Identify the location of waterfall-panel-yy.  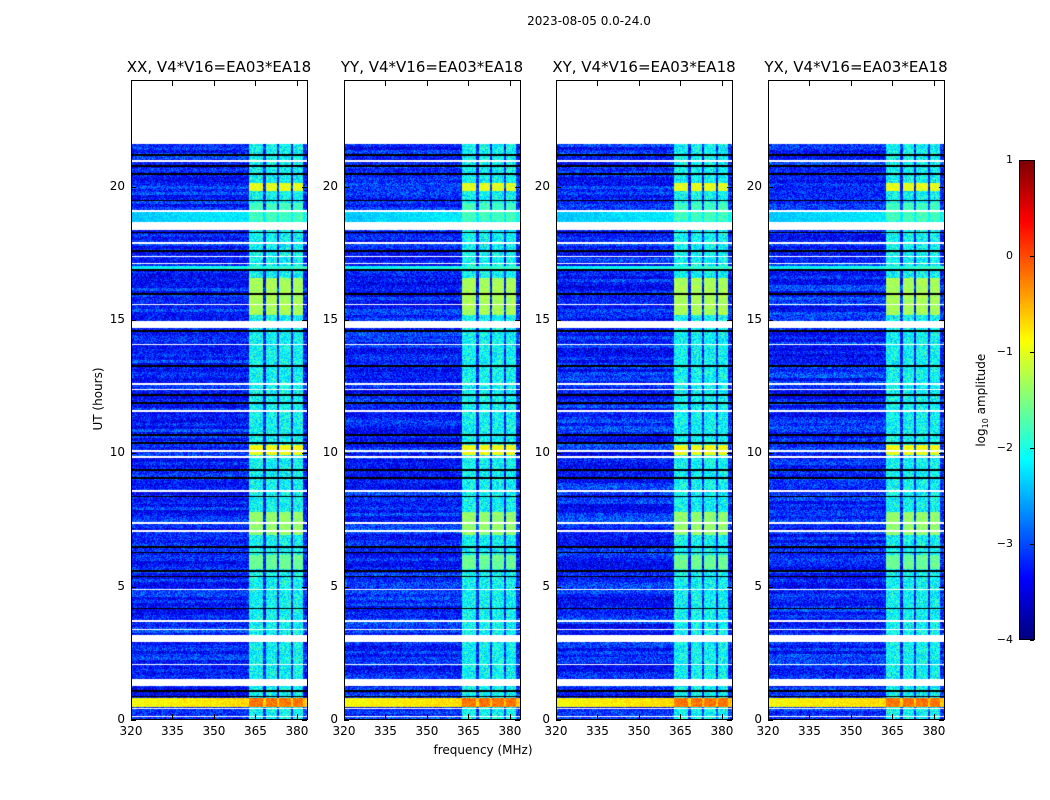
(432, 400).